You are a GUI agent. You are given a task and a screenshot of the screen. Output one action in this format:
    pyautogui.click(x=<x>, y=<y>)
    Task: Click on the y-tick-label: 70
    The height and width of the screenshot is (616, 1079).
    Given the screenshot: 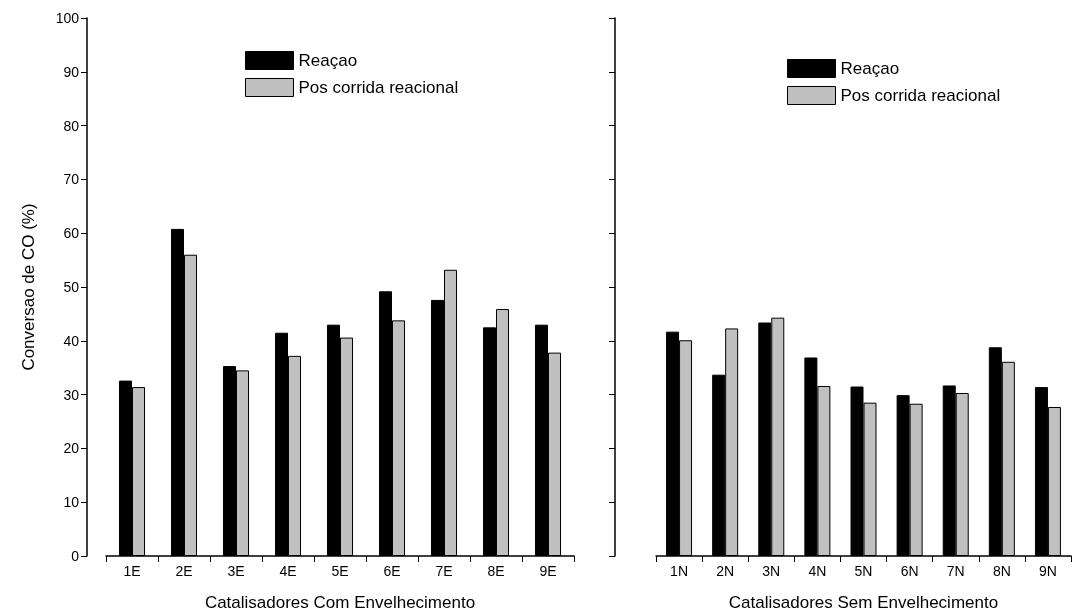 What is the action you would take?
    pyautogui.click(x=71, y=179)
    